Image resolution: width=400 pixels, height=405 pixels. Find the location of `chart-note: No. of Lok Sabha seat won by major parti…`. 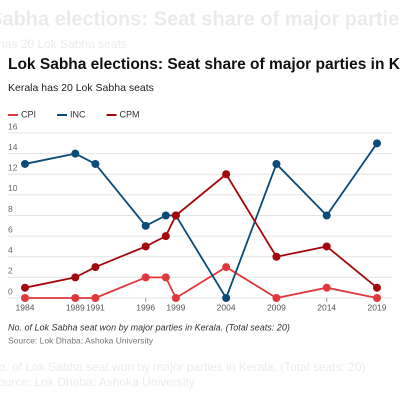

chart-note: No. of Lok Sabha seat won by major parti… is located at coordinates (149, 327).